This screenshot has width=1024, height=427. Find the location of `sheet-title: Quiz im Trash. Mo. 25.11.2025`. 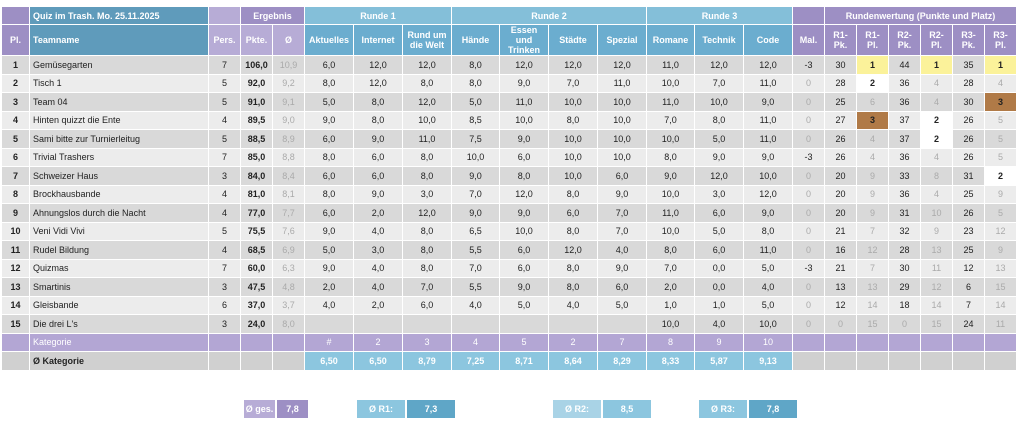

sheet-title: Quiz im Trash. Mo. 25.11.2025 is located at coordinates (119, 15).